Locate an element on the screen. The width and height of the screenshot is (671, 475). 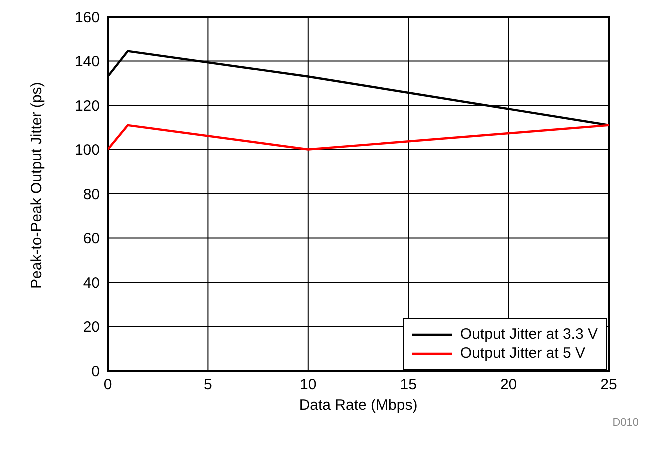
y-tick-label: 120 is located at coordinates (87, 106).